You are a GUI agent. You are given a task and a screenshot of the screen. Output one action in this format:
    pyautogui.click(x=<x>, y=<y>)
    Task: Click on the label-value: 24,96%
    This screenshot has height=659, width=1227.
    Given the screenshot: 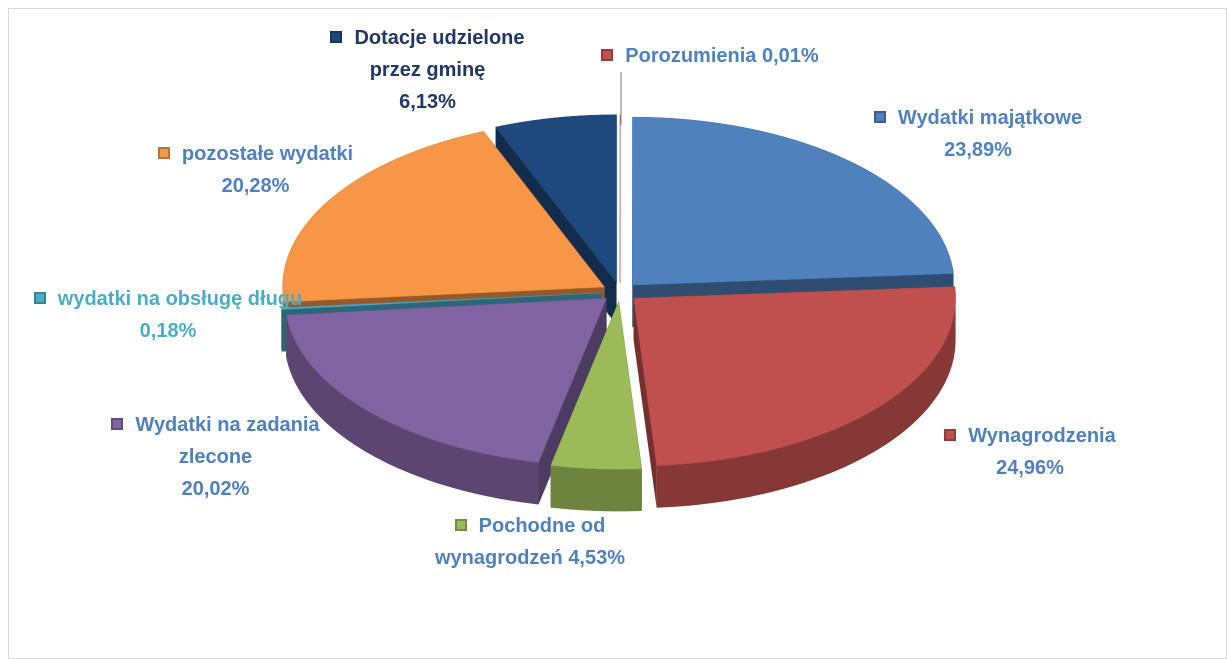 What is the action you would take?
    pyautogui.click(x=1030, y=468)
    